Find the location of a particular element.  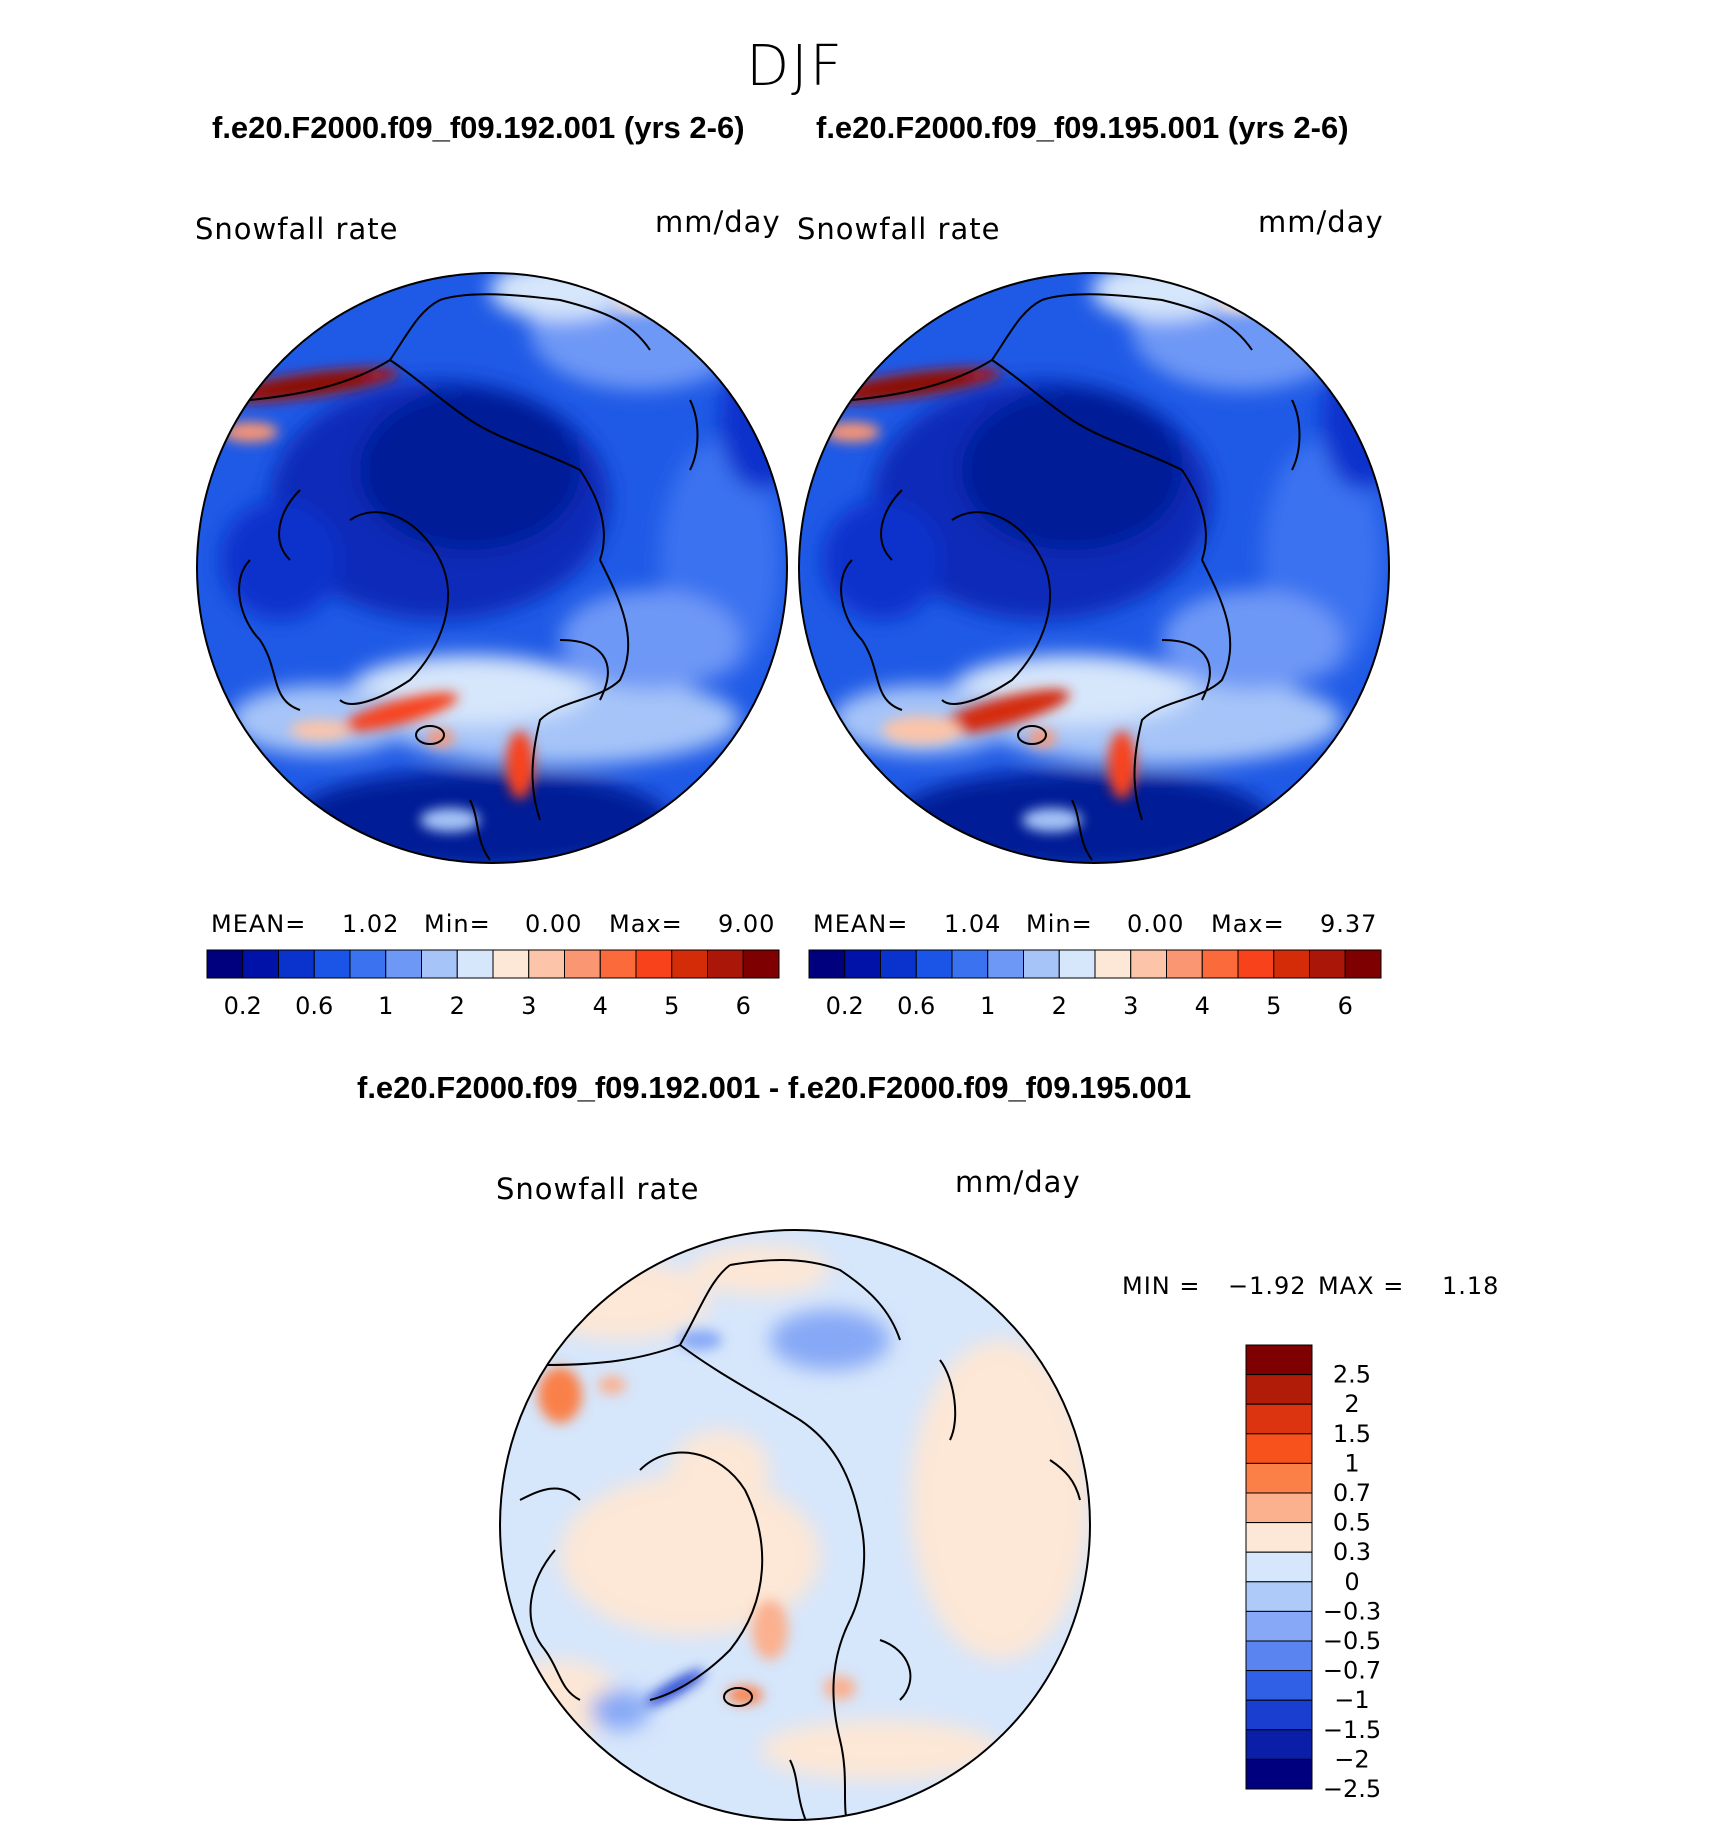

difference-colorbar-label: −1.5 is located at coordinates (1352, 1730).